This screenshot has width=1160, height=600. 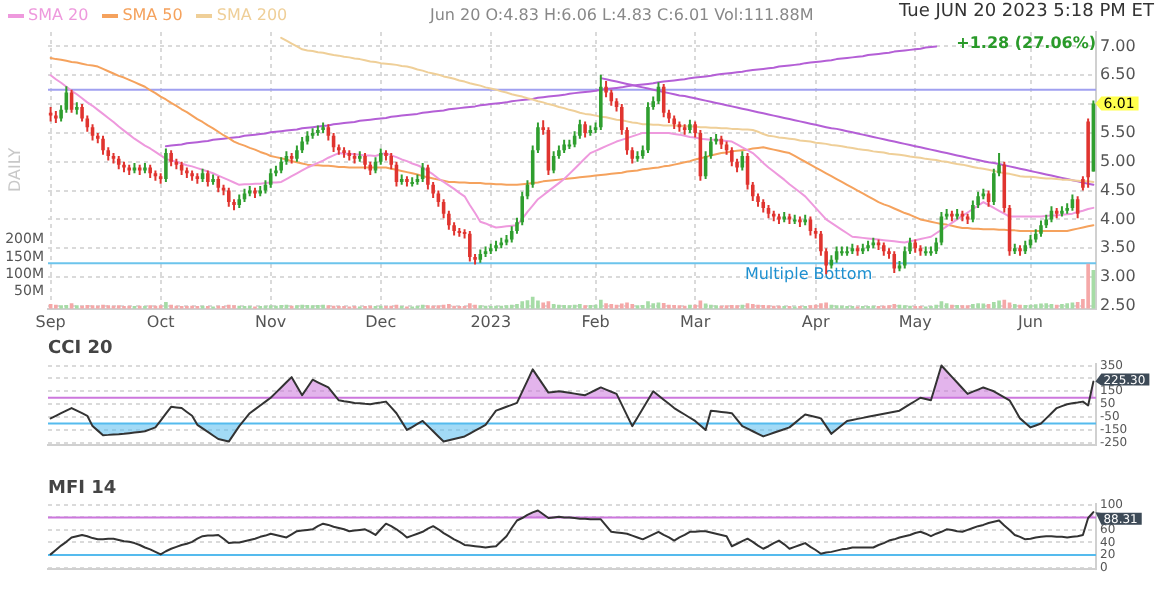 I want to click on x-tick-label: May, so click(x=915, y=321).